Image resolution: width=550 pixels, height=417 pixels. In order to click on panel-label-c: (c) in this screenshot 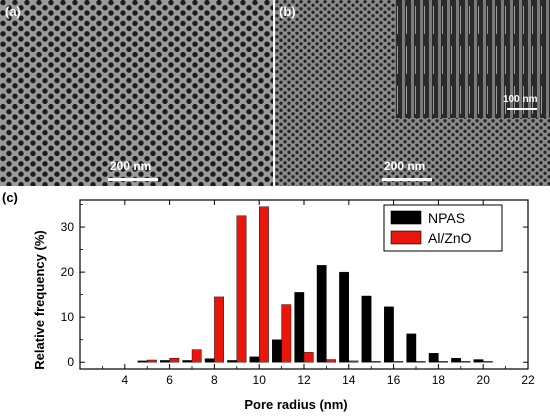, I will do `click(10, 197)`.